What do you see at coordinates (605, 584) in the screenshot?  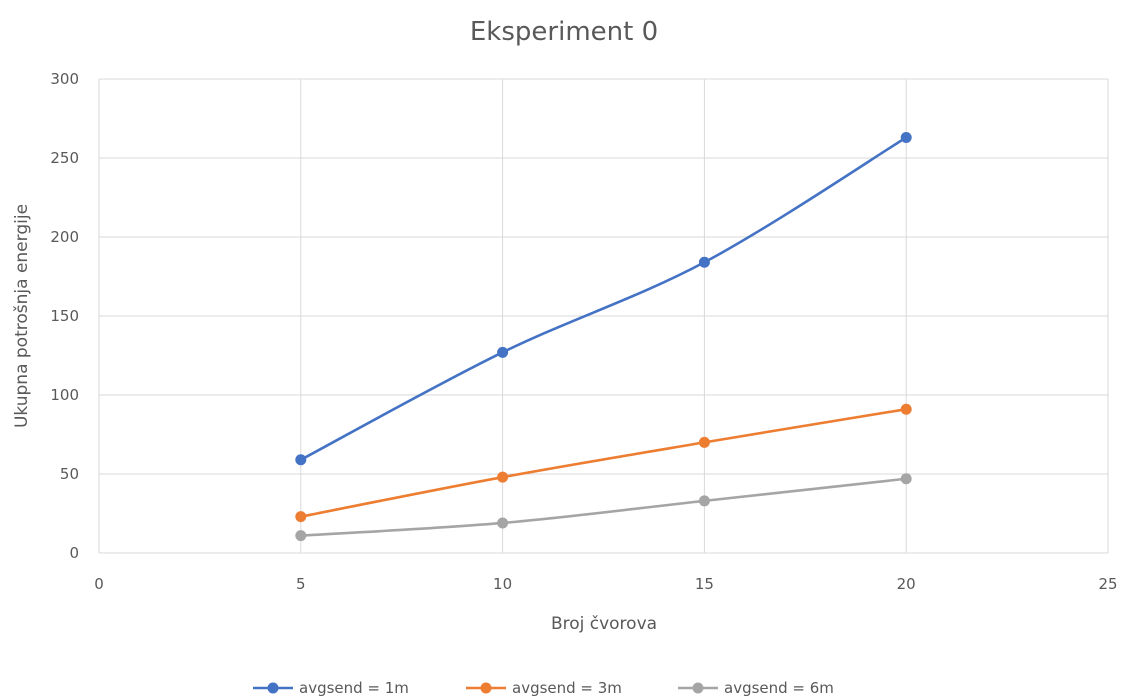 I see `x-tick-labels: 0 5 10 15 20 25` at bounding box center [605, 584].